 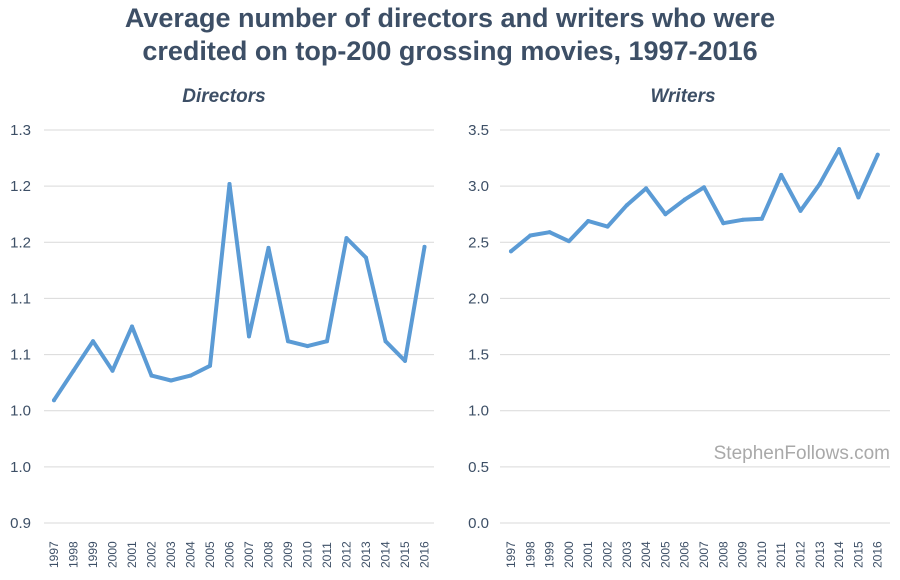 I want to click on writers-x-tick-label: 2001, so click(x=588, y=554).